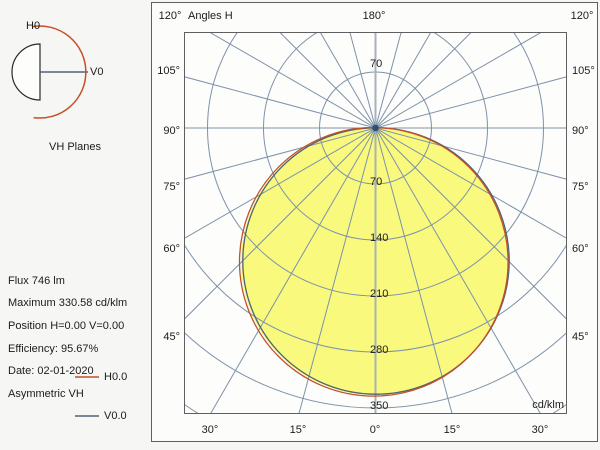 The width and height of the screenshot is (600, 450). I want to click on angle-label-right-90: 90°, so click(580, 131).